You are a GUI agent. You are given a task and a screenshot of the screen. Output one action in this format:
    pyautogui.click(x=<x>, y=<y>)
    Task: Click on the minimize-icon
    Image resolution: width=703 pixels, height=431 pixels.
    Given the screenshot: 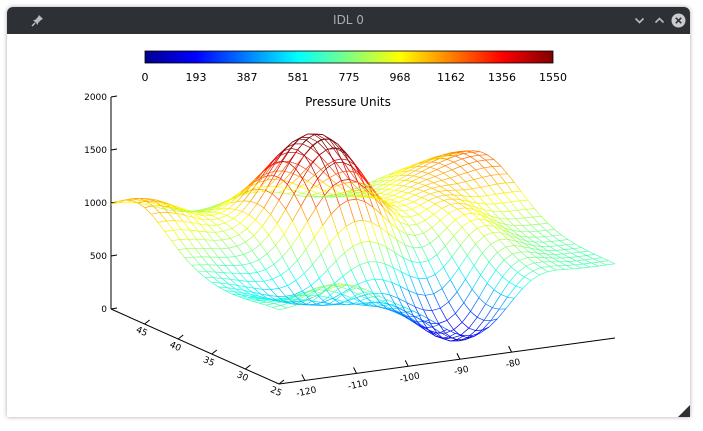 What is the action you would take?
    pyautogui.click(x=639, y=20)
    